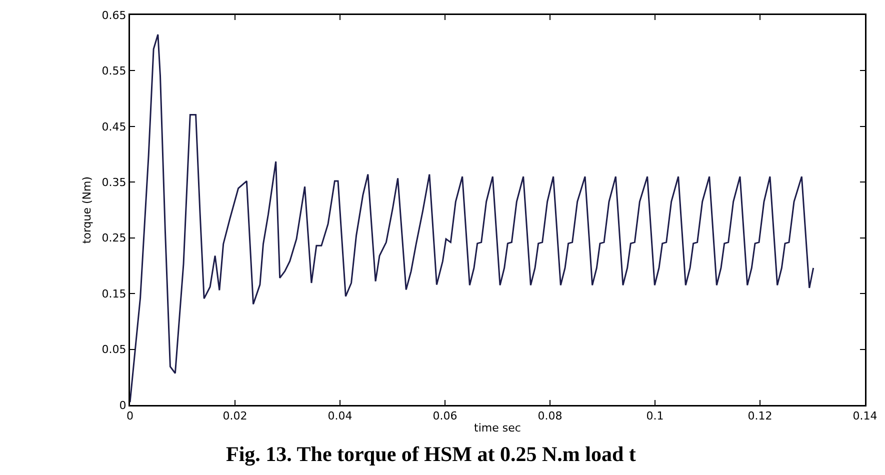 The height and width of the screenshot is (475, 885). What do you see at coordinates (114, 15) in the screenshot?
I see `y-tick-label: 0.65` at bounding box center [114, 15].